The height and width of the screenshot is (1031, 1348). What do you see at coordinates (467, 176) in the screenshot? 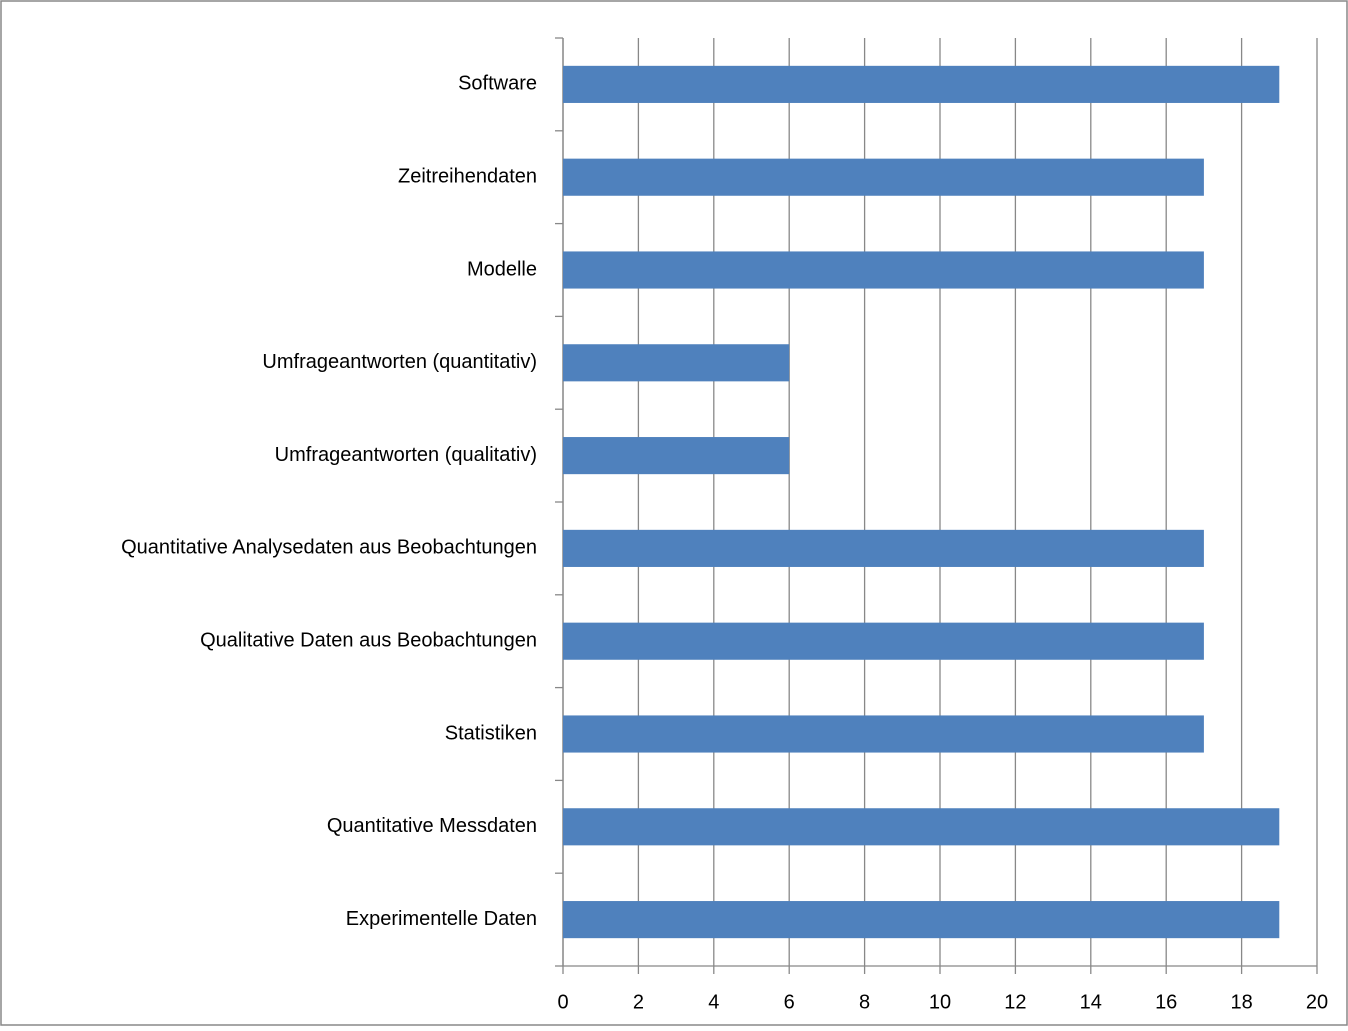
I see `y-tick-label: Zeitreihendaten` at bounding box center [467, 176].